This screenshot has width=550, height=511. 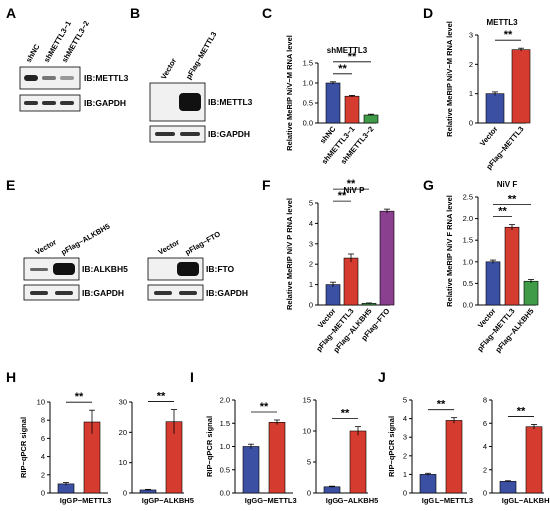 I want to click on blot-label: IB:METTL3, so click(x=230, y=102).